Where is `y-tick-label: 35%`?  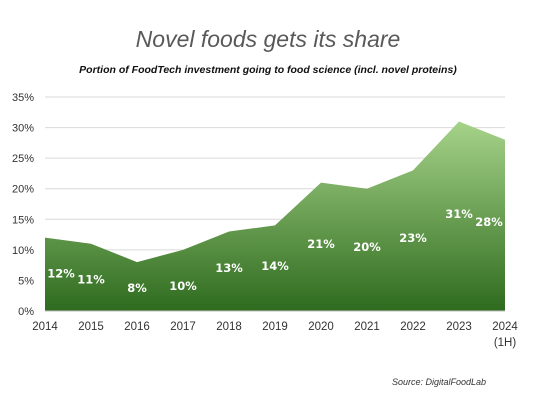
y-tick-label: 35% is located at coordinates (23, 98).